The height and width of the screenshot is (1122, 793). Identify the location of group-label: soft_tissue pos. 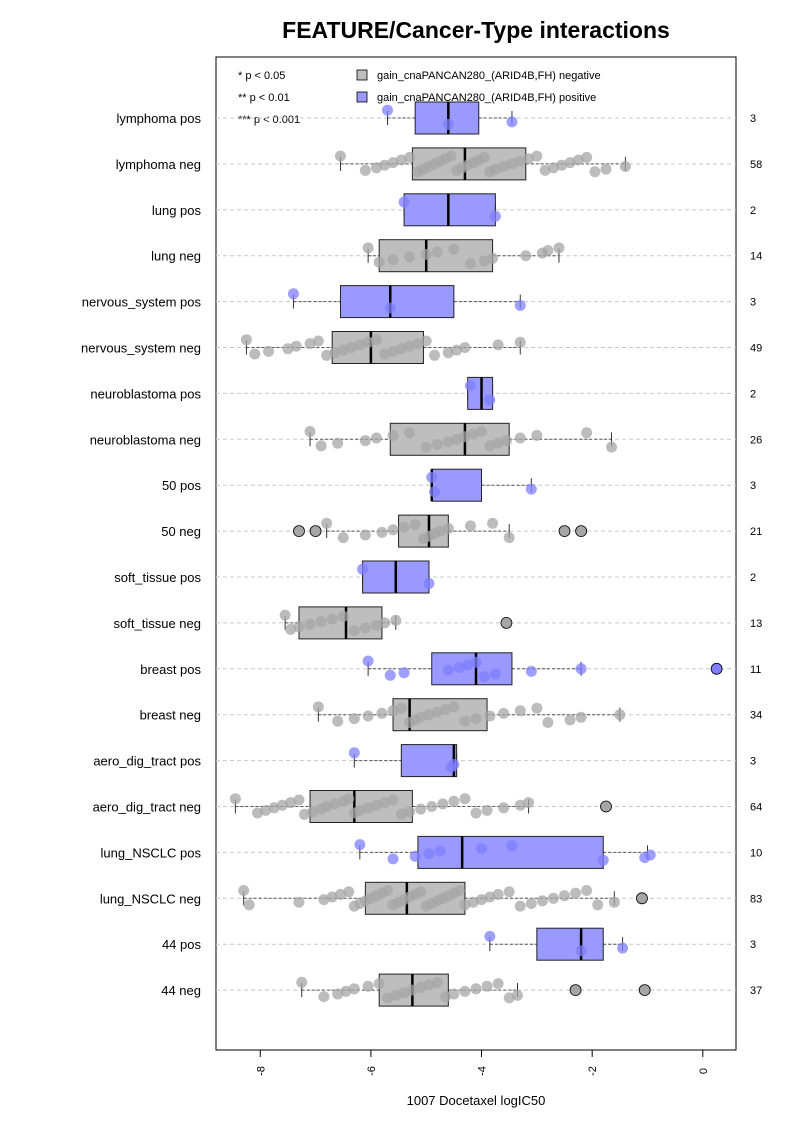
(157, 577).